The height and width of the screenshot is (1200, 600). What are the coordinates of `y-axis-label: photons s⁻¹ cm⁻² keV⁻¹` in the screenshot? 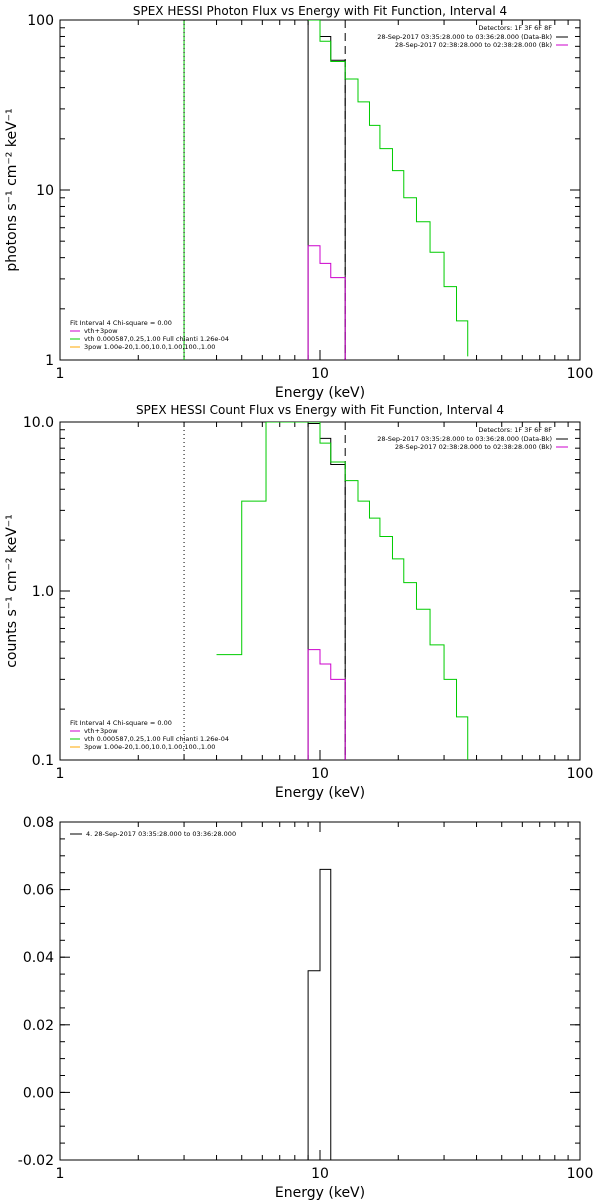 It's located at (12, 189).